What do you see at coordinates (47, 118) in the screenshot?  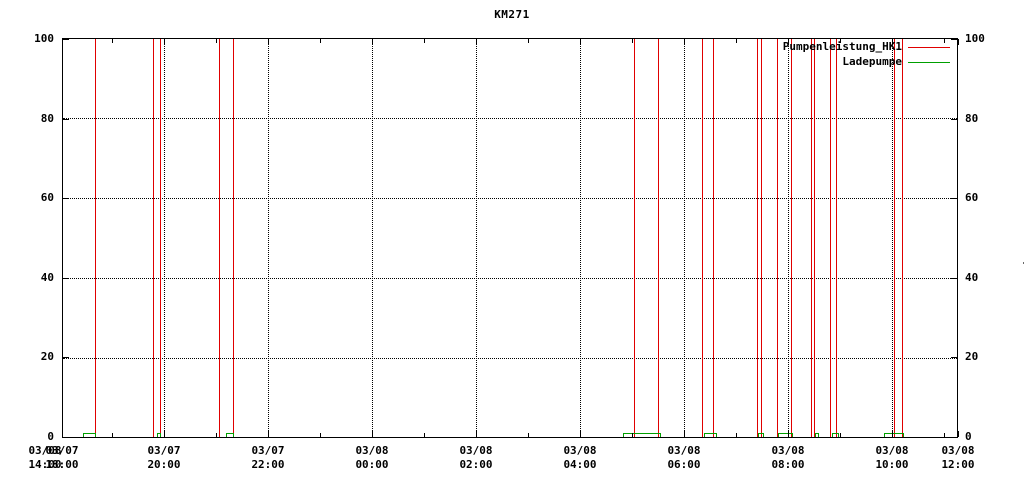 I see `y-axis-tick-label: 80` at bounding box center [47, 118].